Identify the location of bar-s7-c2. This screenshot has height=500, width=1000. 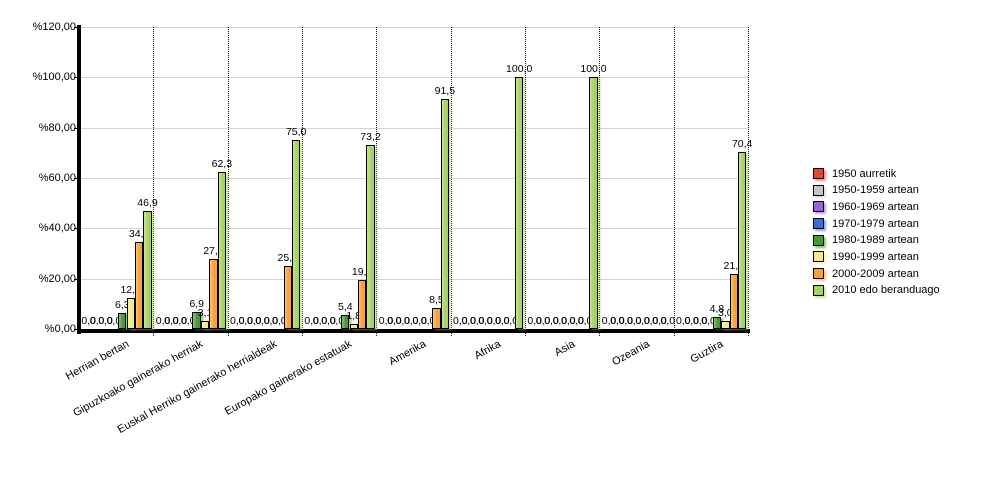
(296, 234).